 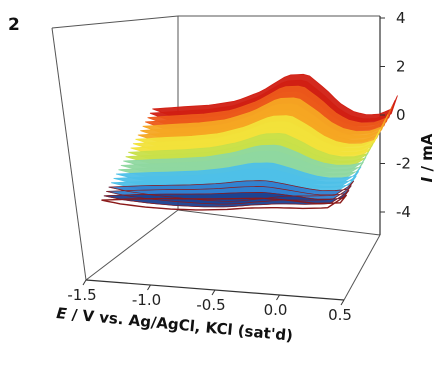 I want to click on top-left-edge, so click(x=115, y=22).